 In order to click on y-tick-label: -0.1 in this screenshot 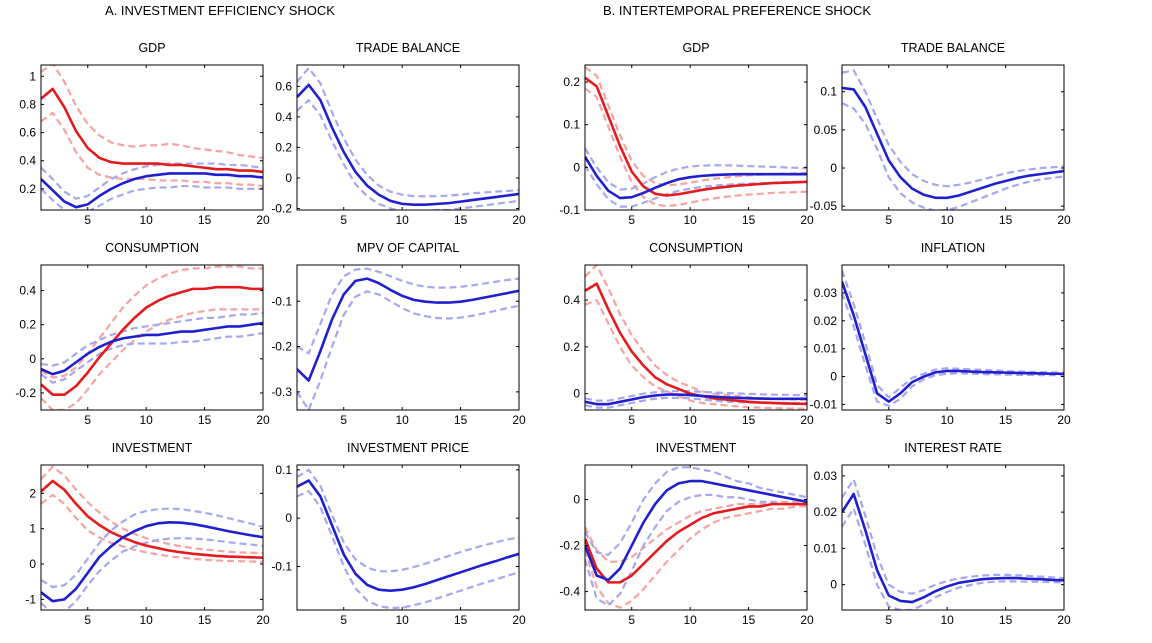, I will do `click(569, 210)`.